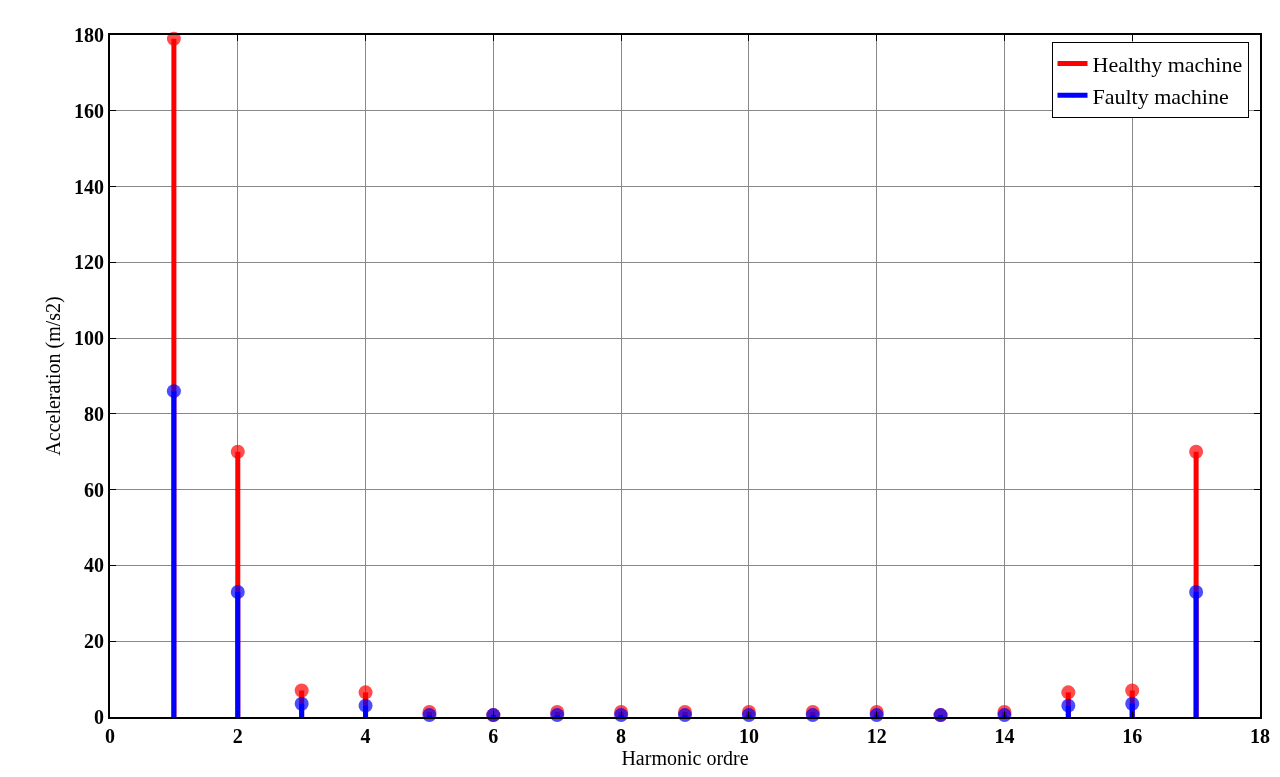 Image resolution: width=1280 pixels, height=777 pixels. What do you see at coordinates (89, 186) in the screenshot?
I see `y-tick-label: 140` at bounding box center [89, 186].